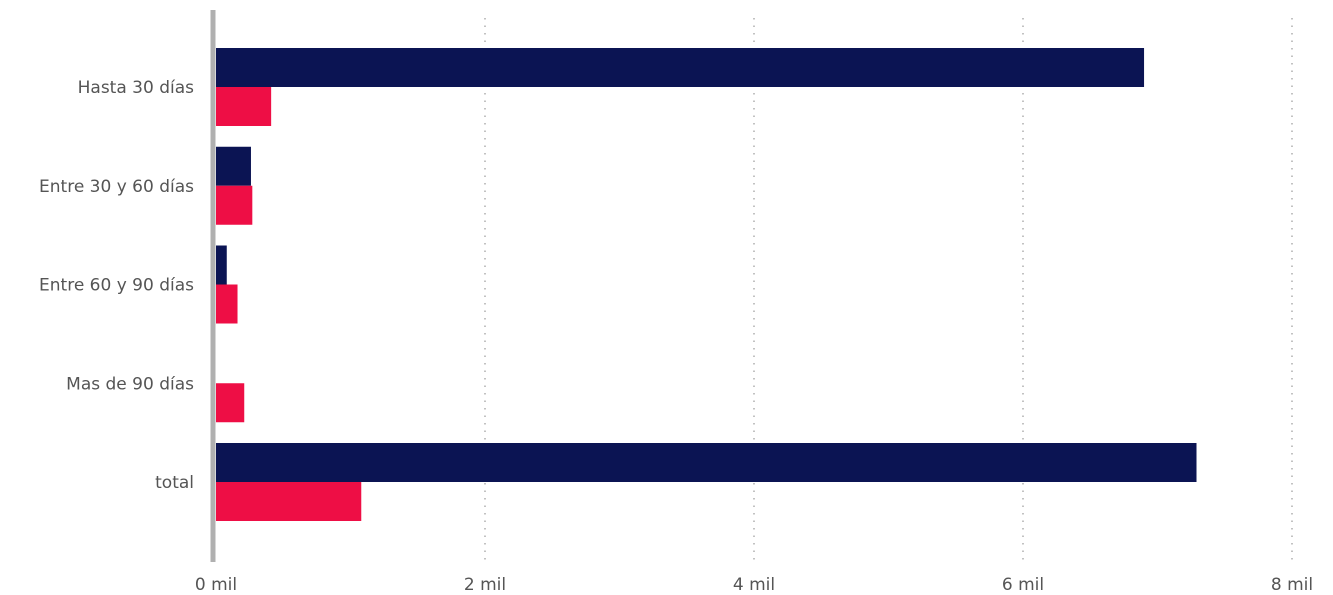 This screenshot has width=1333, height=595. I want to click on x-tick-label: 2 mil, so click(485, 585).